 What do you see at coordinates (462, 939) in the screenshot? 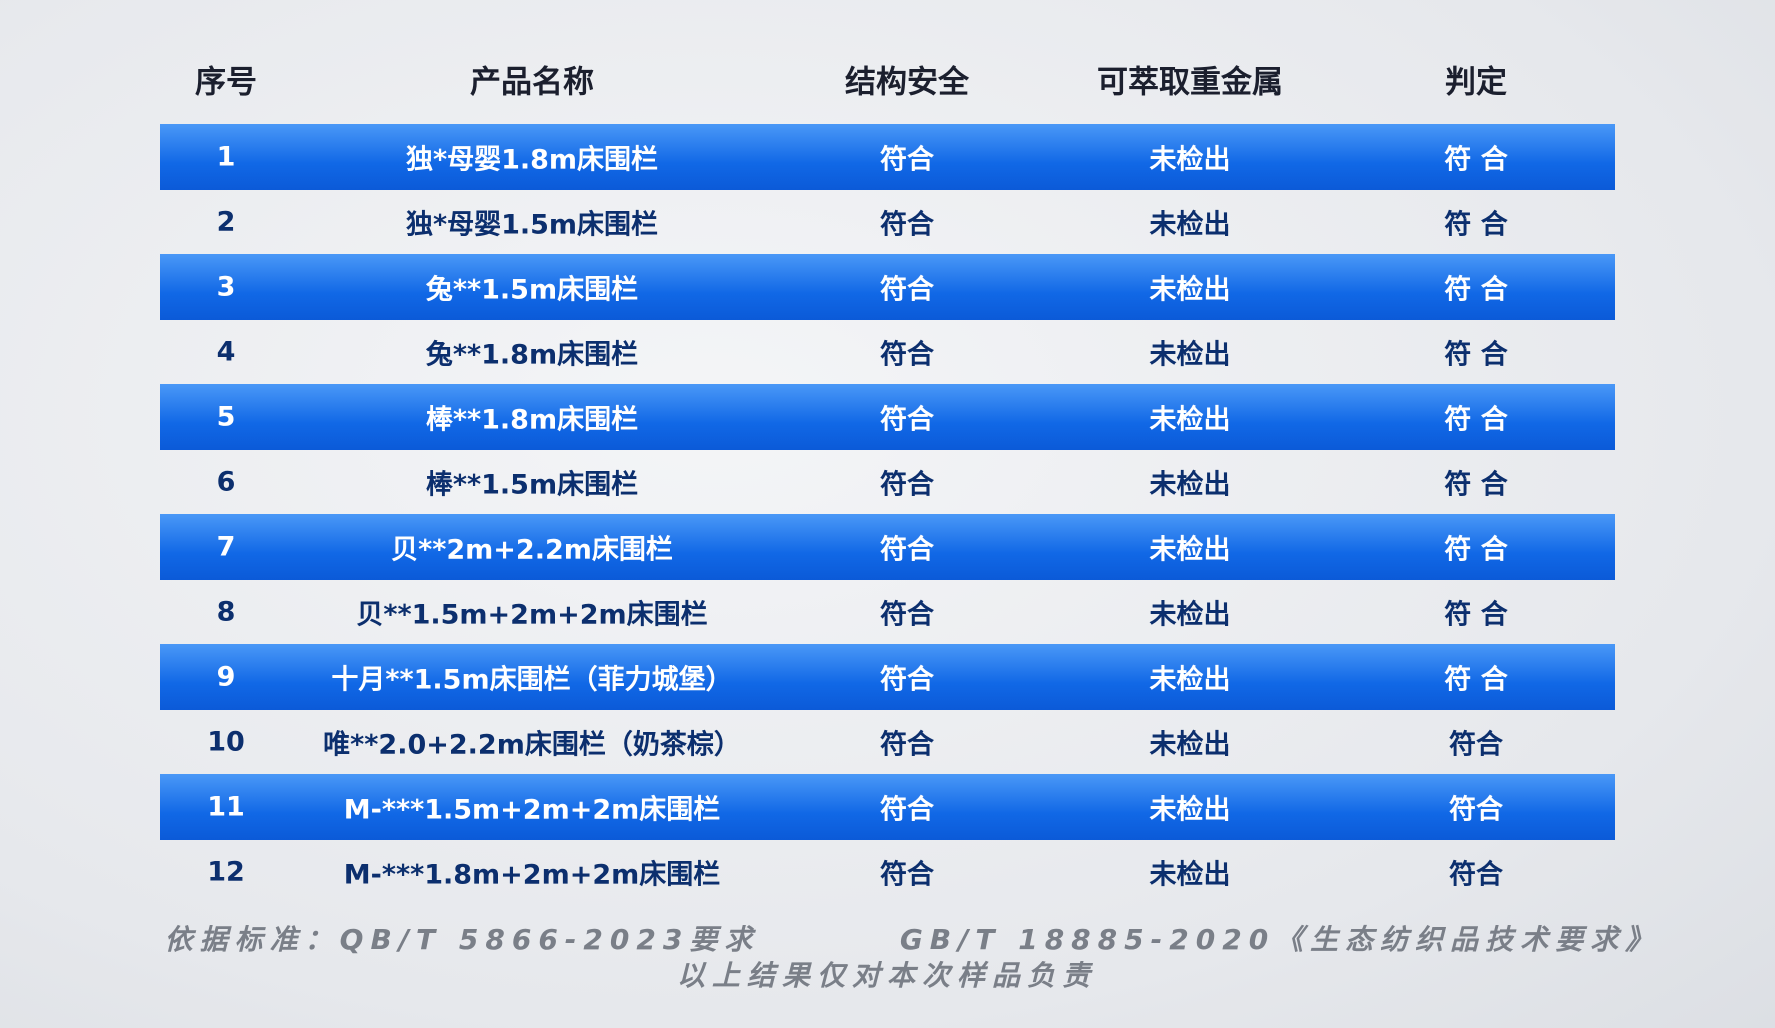
I see `footer-standard: 依据标准：QB/T 5866-2023要求` at bounding box center [462, 939].